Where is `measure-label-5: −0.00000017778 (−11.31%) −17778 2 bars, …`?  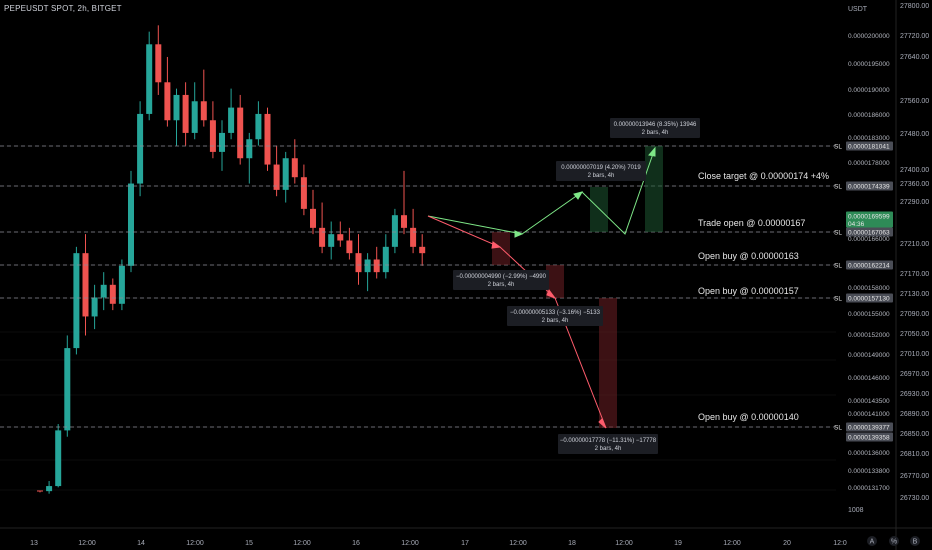 measure-label-5: −0.00000017778 (−11.31%) −17778 2 bars, … is located at coordinates (608, 444).